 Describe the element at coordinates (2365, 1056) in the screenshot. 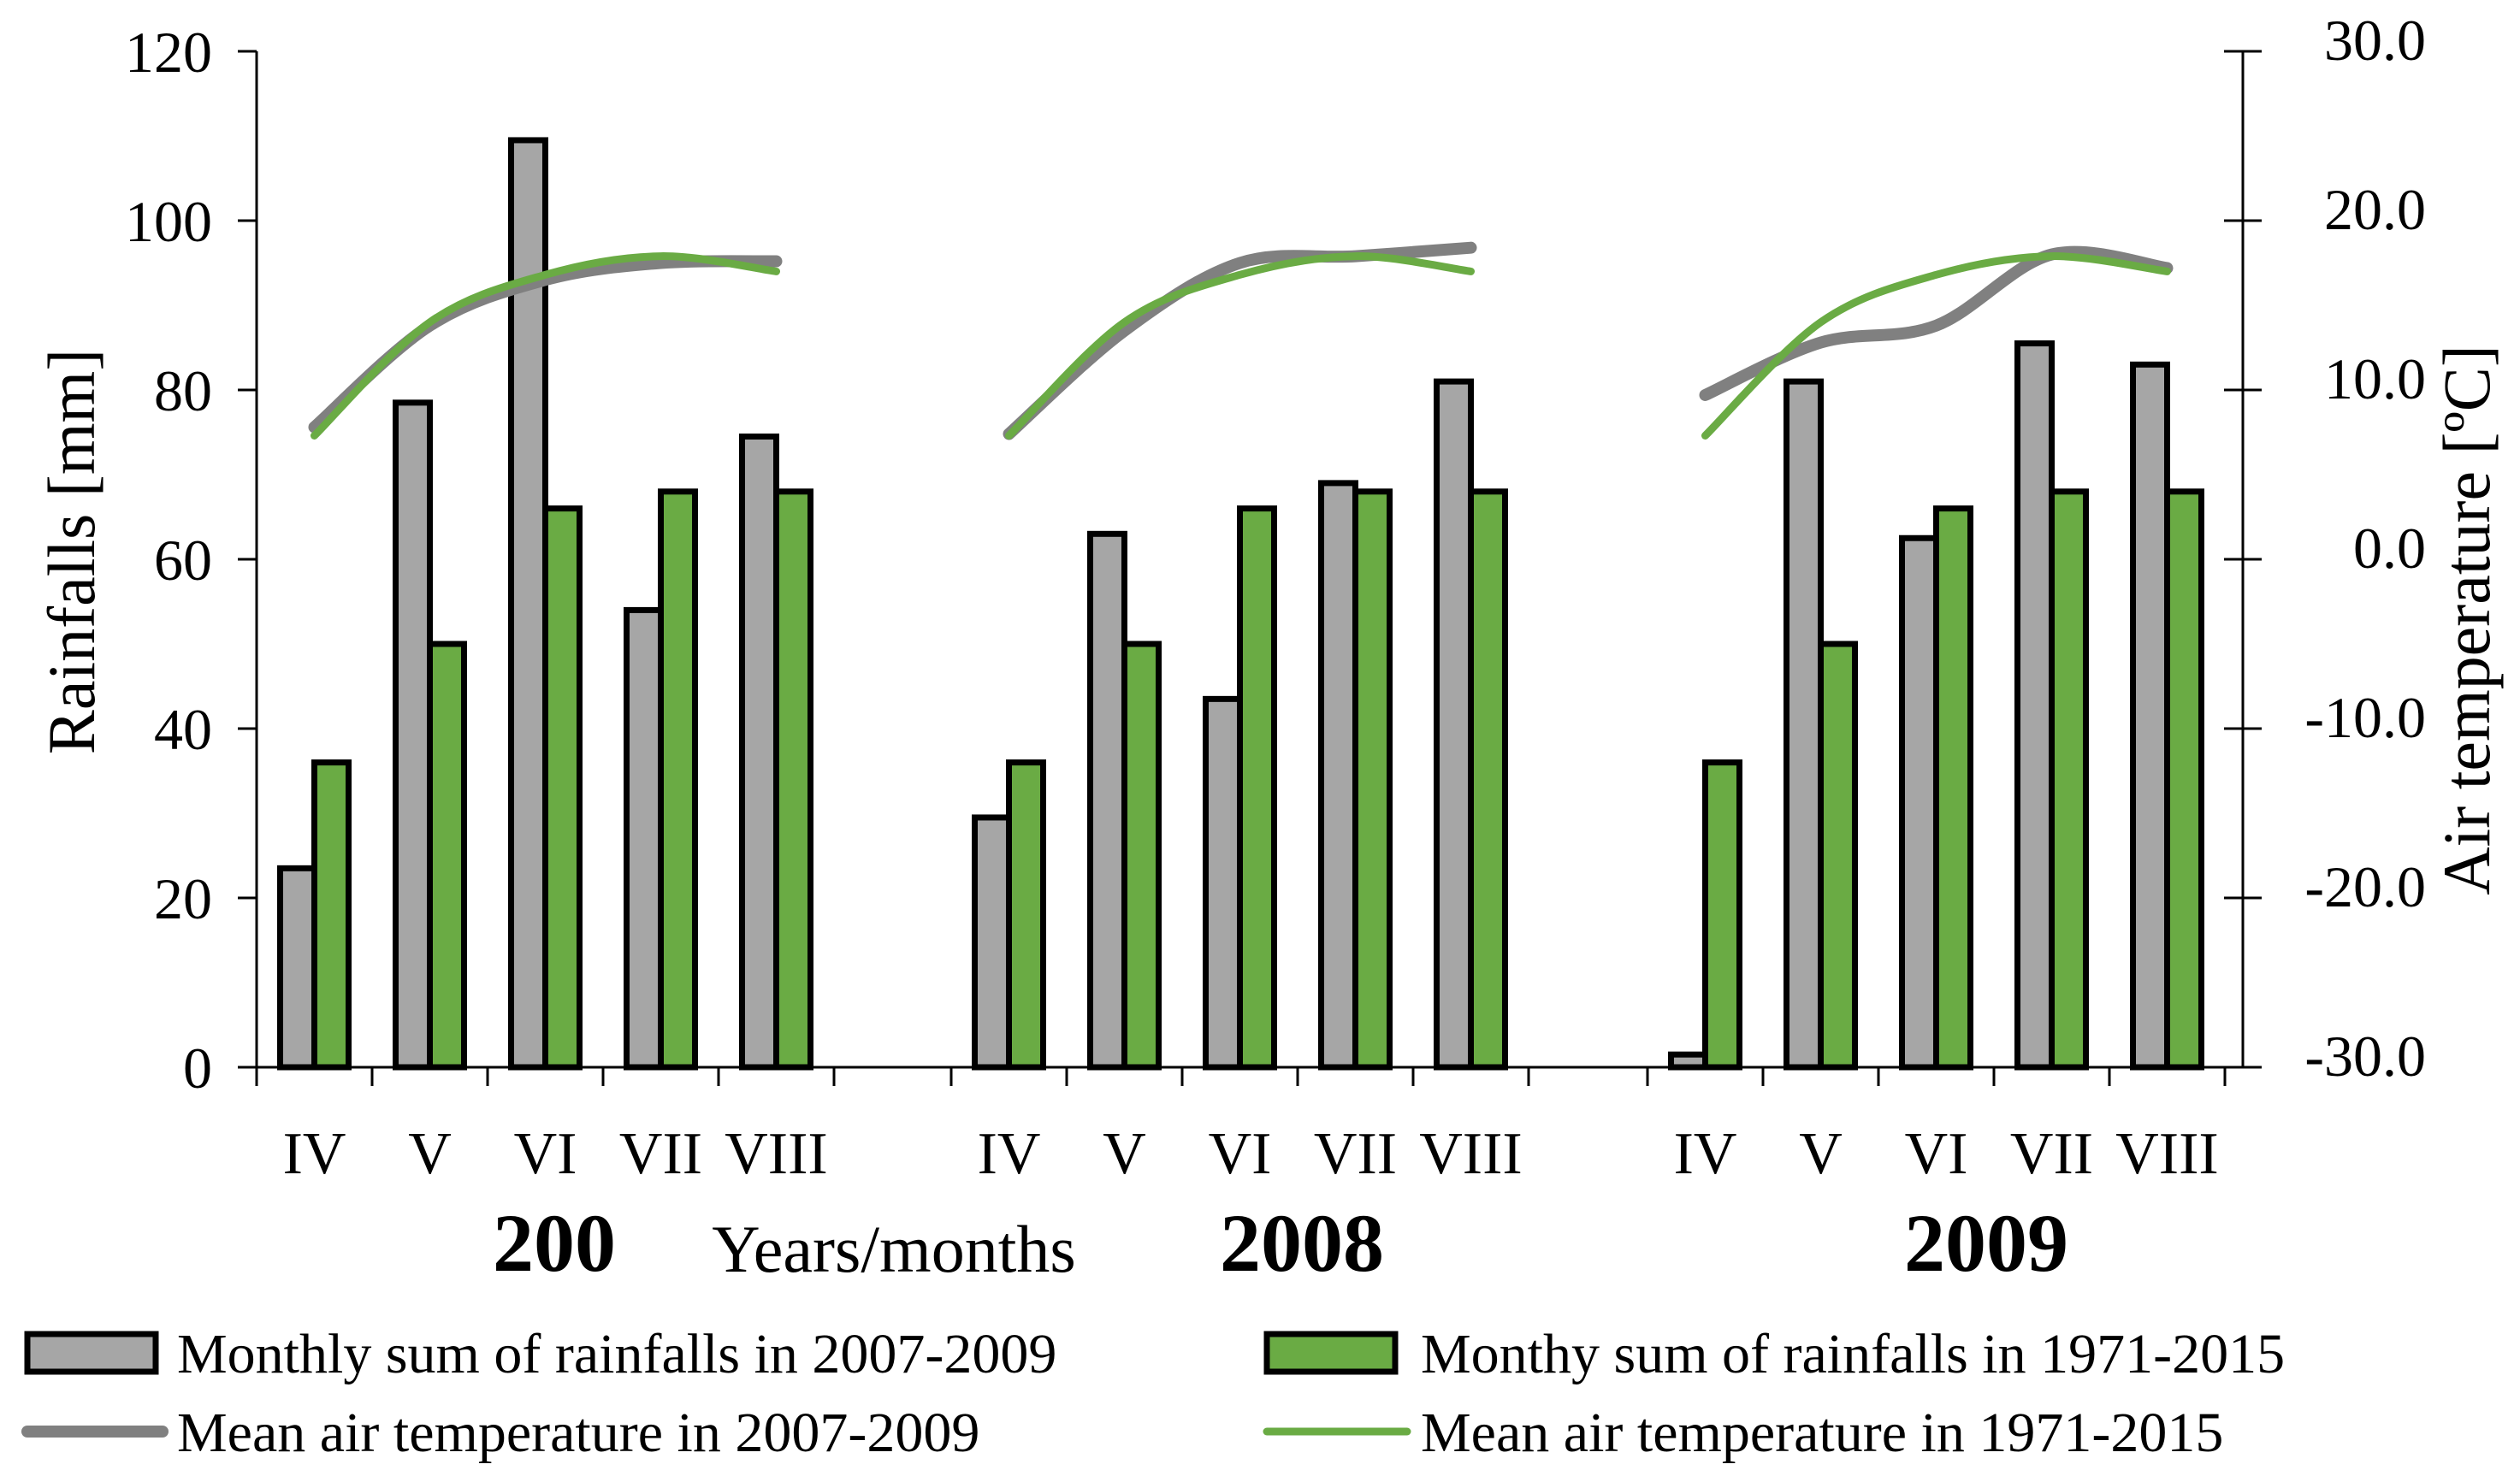

I see `y2-tick-label: -30.0` at that location.